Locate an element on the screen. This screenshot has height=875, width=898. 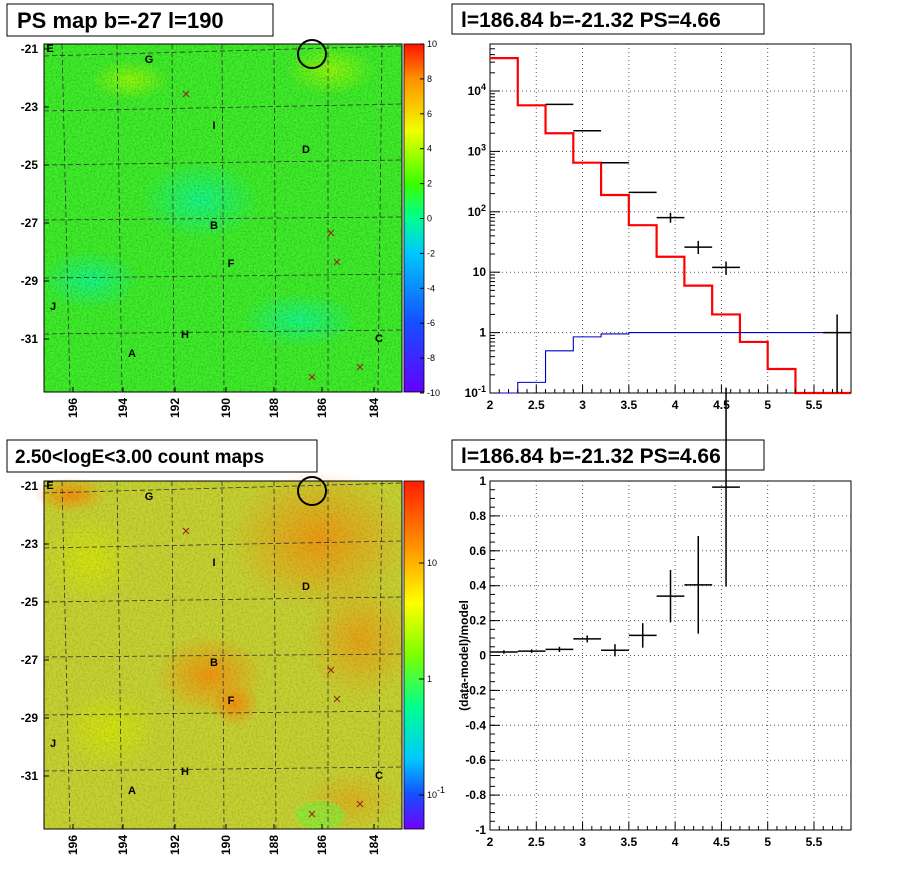
x-tick-label: 190 is located at coordinates (226, 408).